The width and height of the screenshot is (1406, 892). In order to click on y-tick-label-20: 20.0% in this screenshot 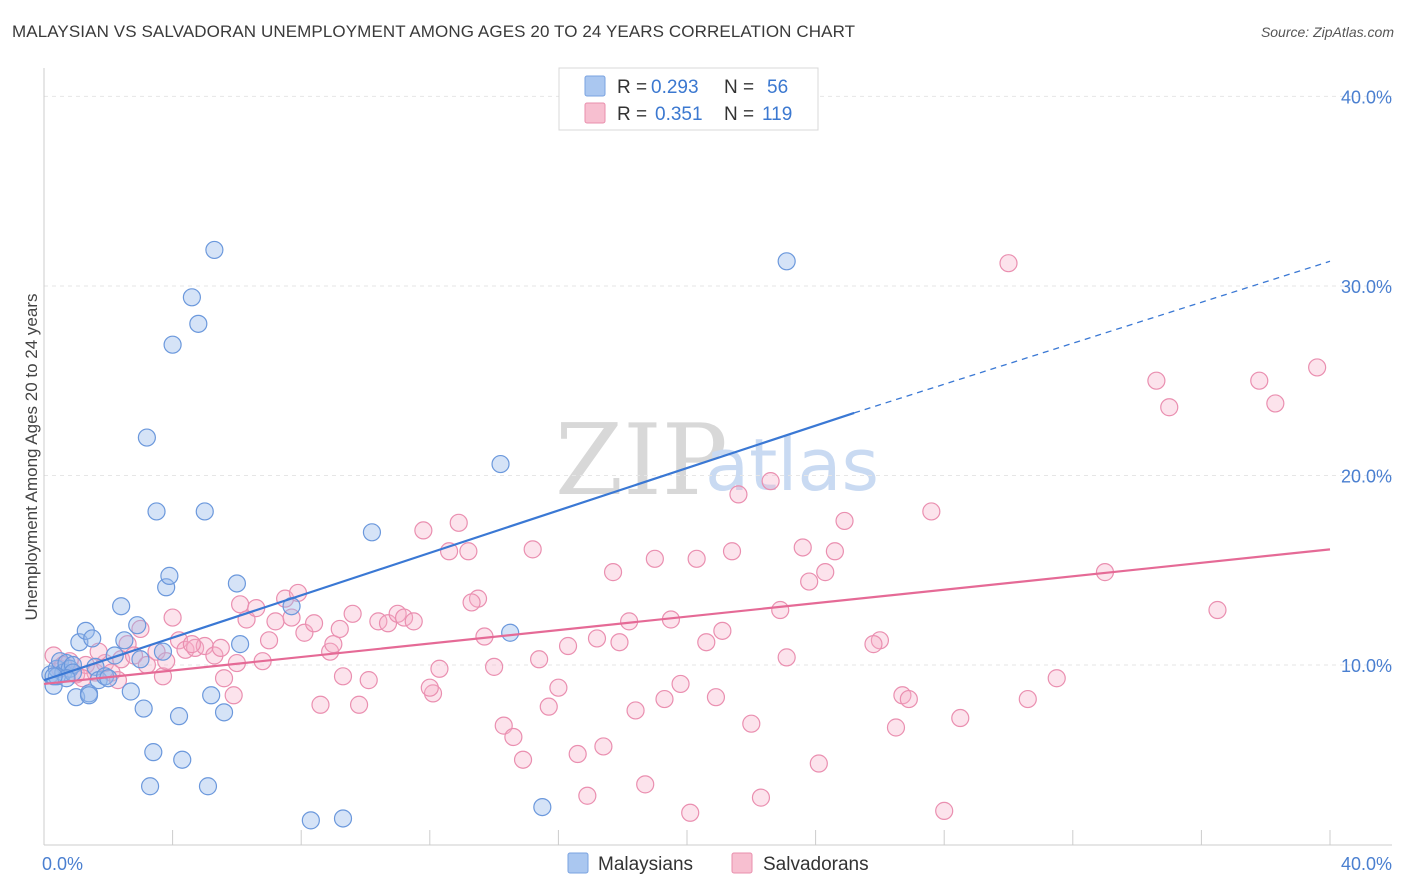, I will do `click(1366, 476)`.